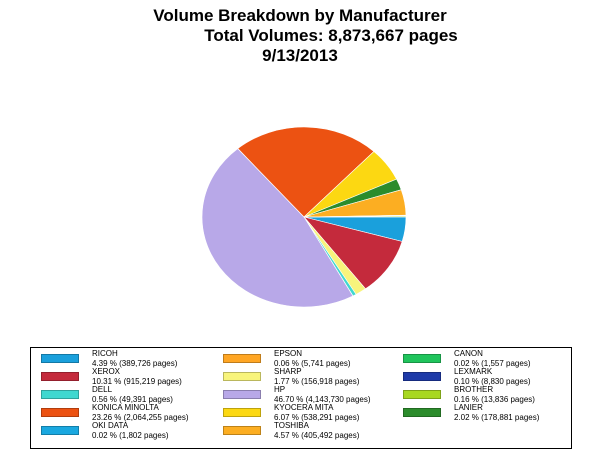  Describe the element at coordinates (322, 399) in the screenshot. I see `legend-value: 46.70 % (4,143,730 pages)` at that location.